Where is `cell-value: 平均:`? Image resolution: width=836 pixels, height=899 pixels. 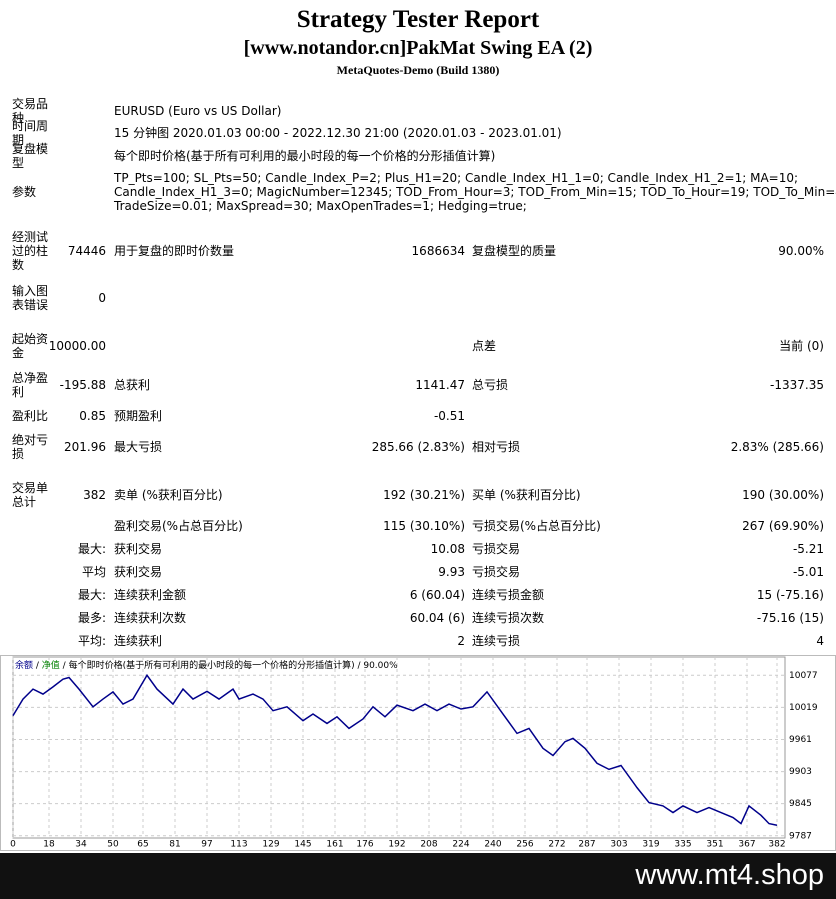
cell-value: 平均: is located at coordinates (91, 641).